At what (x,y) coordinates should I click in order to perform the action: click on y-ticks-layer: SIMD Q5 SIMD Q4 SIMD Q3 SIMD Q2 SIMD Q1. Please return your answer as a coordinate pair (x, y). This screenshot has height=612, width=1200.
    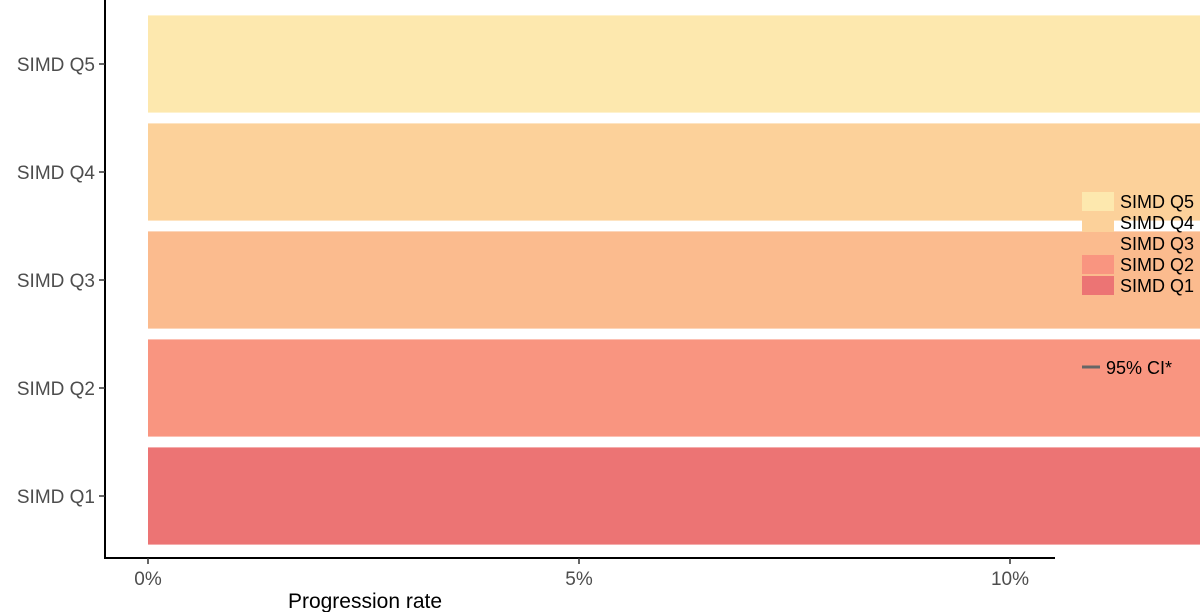
    Looking at the image, I should click on (61, 281).